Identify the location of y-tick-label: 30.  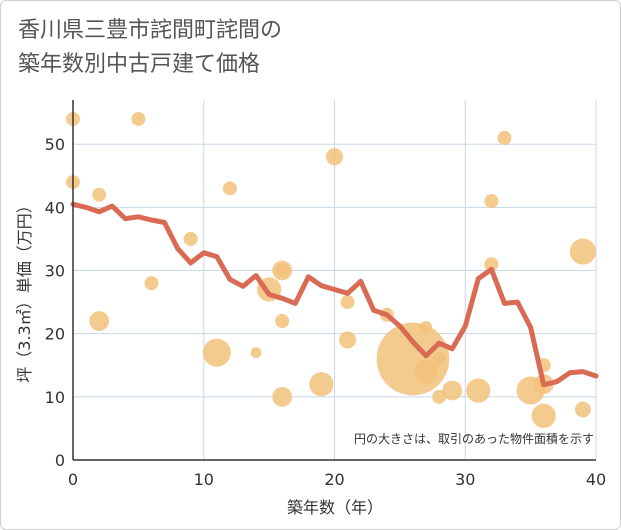
(55, 271).